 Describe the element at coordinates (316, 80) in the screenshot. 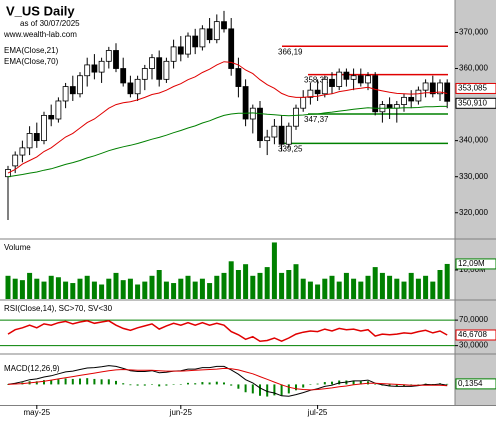

I see `level-label: 358,32` at that location.